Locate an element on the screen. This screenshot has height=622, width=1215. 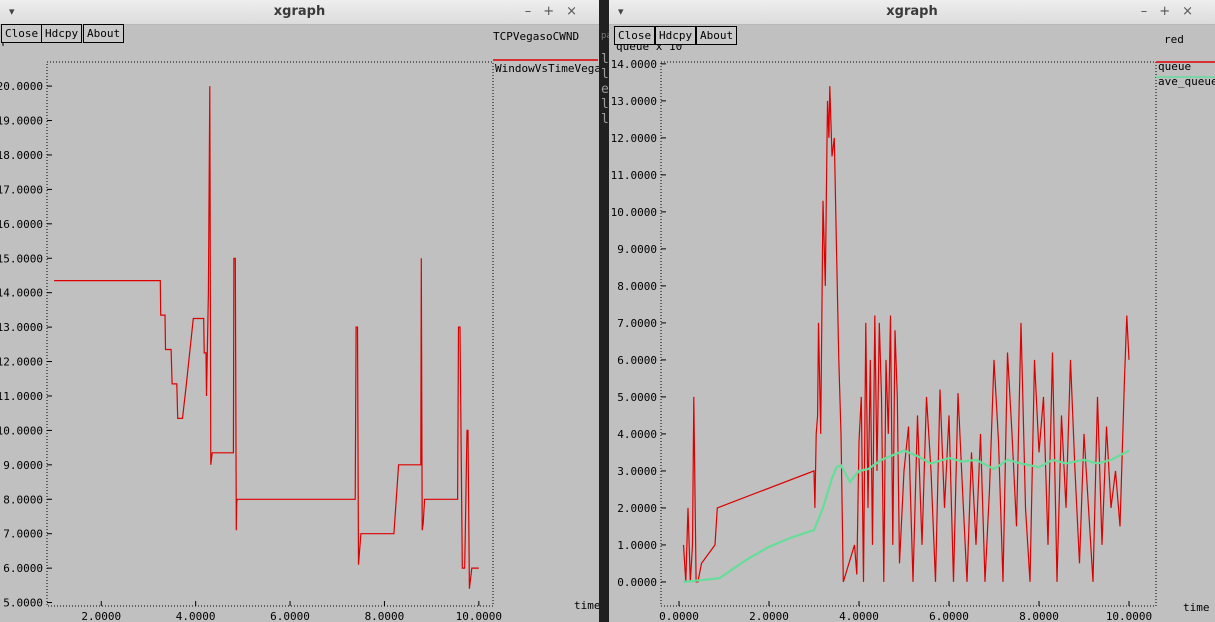
y-tick-label: 17.0000 is located at coordinates (21, 189).